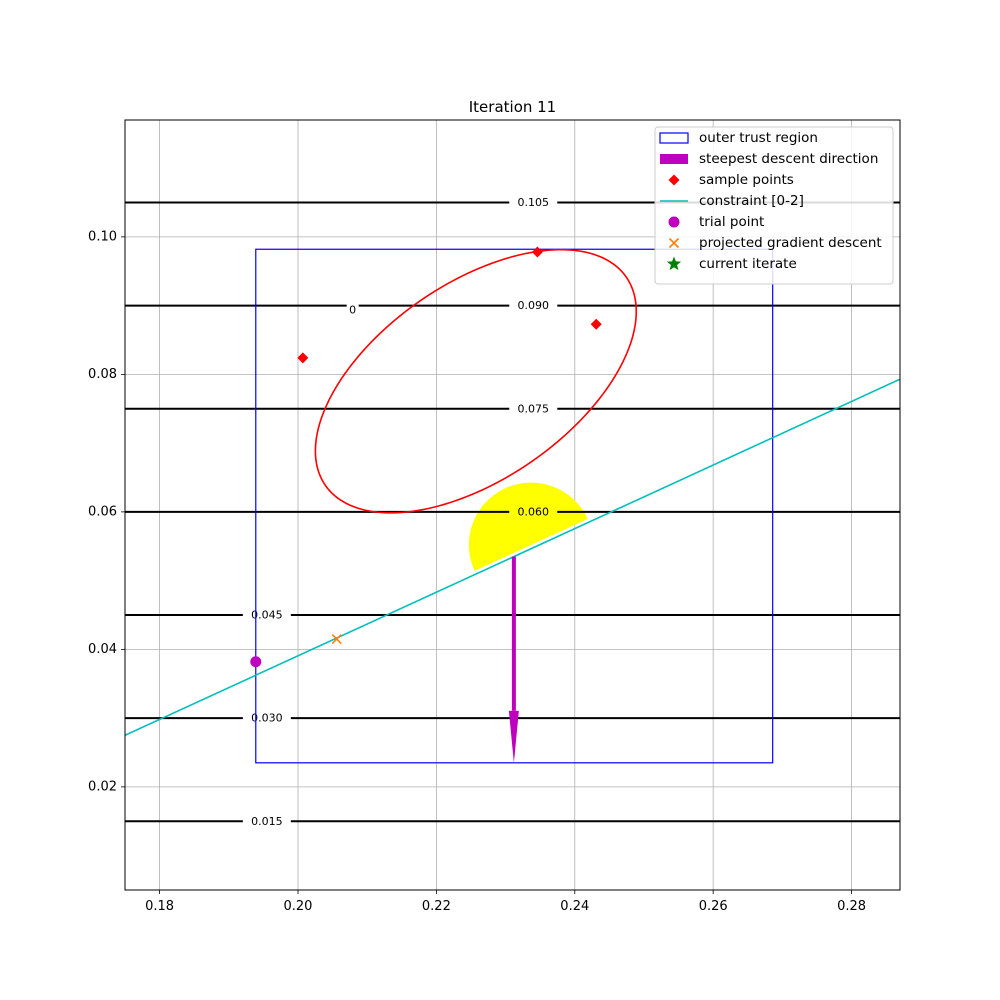  Describe the element at coordinates (758, 138) in the screenshot. I see `legend-label: outer trust region` at that location.